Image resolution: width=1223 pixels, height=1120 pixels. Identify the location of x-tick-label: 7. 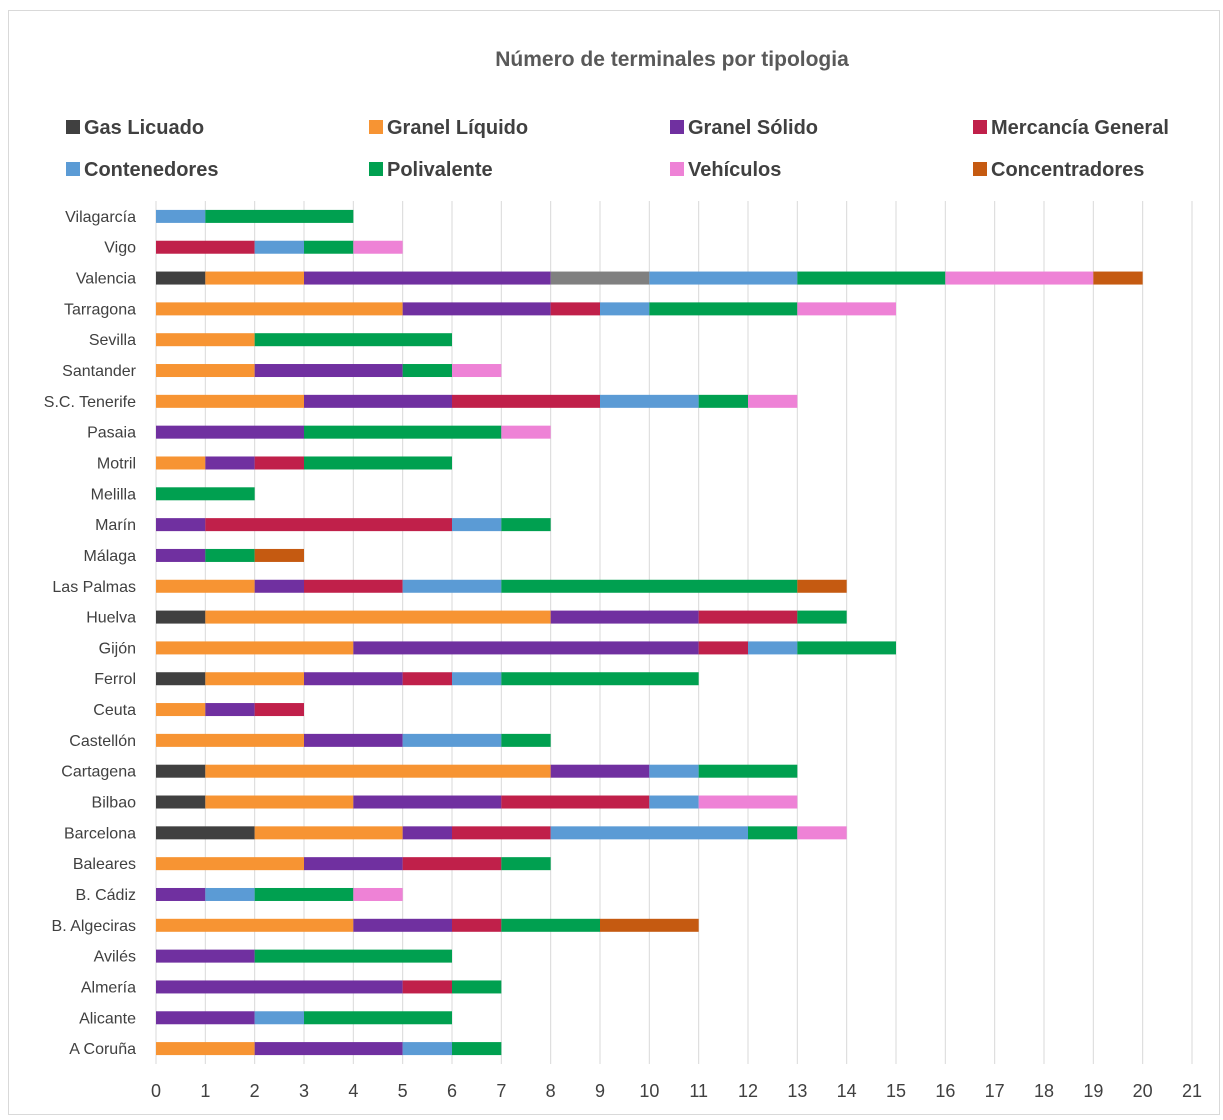
(501, 1091).